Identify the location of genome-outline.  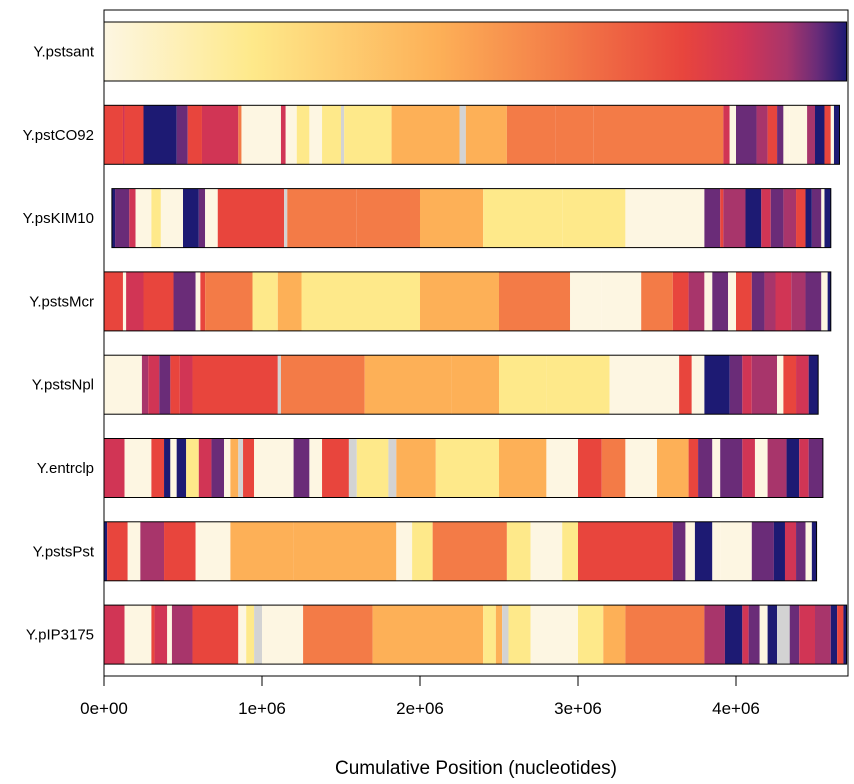
(471, 218).